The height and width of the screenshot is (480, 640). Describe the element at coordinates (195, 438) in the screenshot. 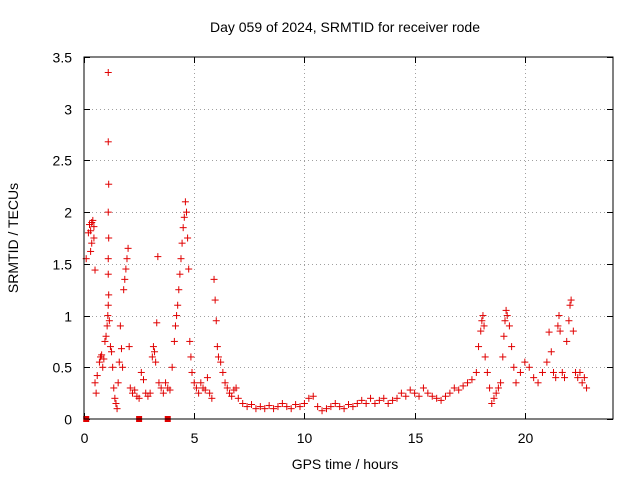

I see `x-tick-label: 5` at that location.